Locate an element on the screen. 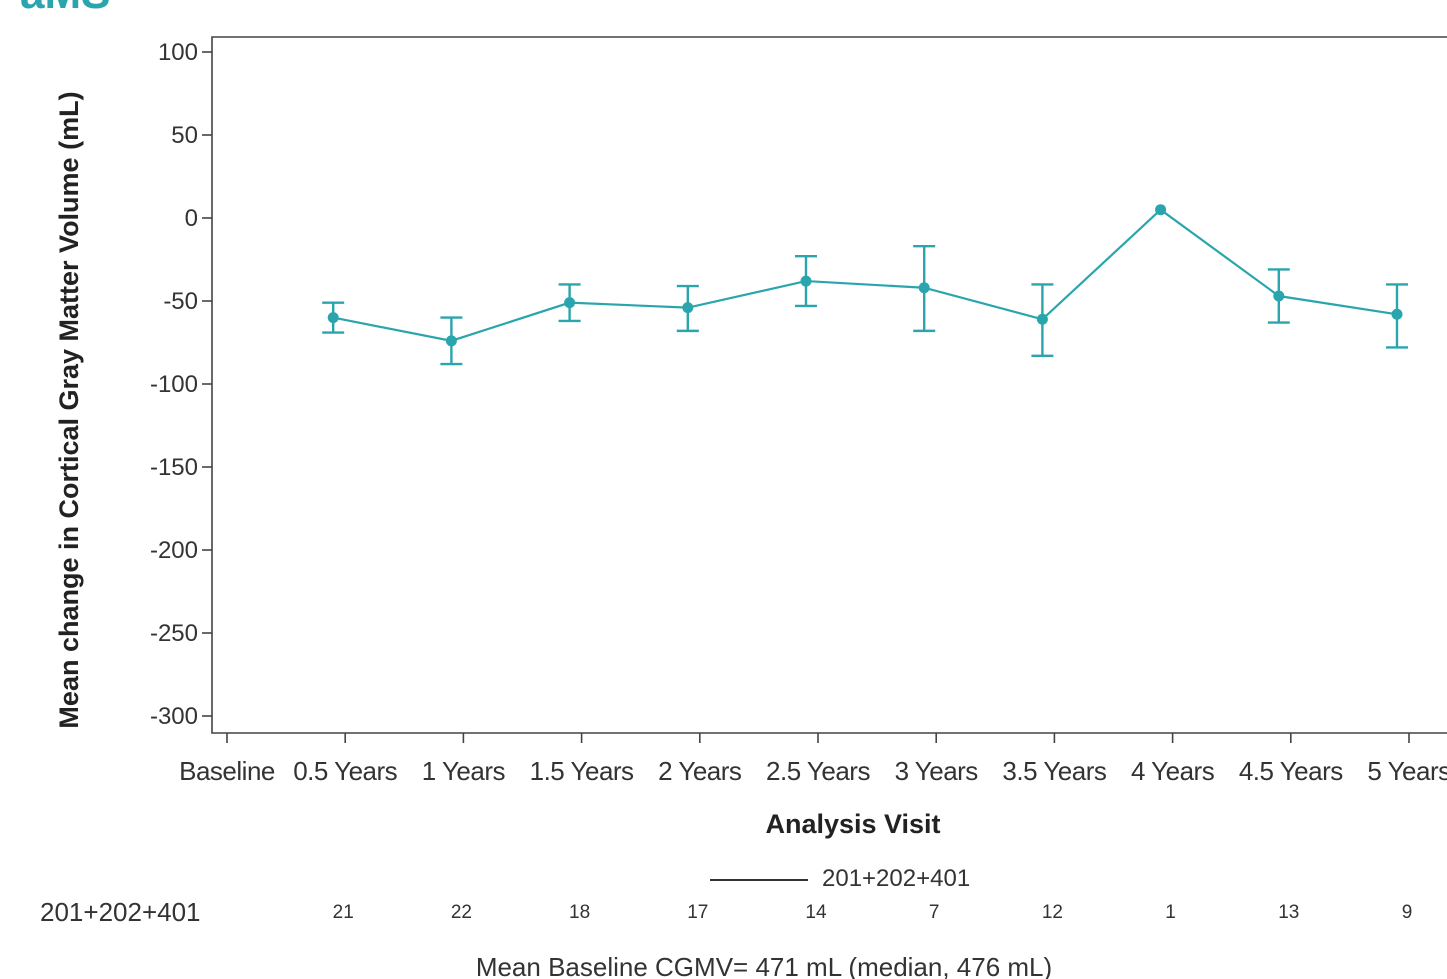  series-line is located at coordinates (865, 275).